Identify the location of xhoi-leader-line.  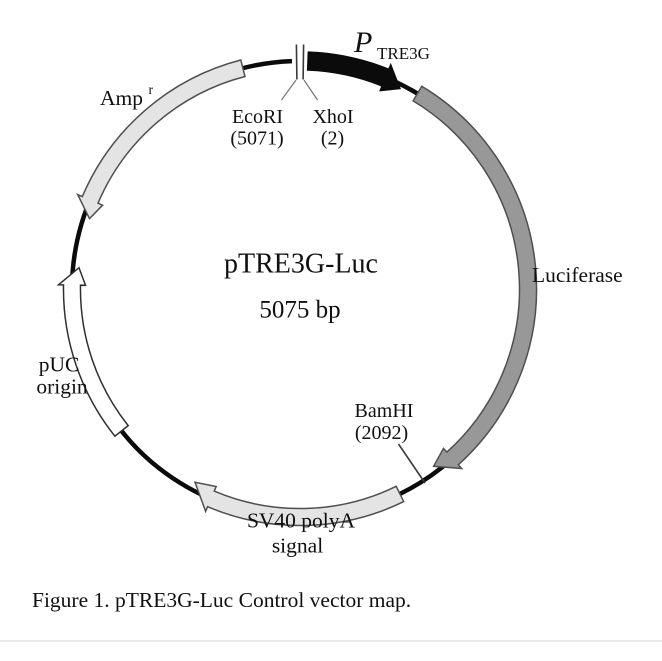
(310, 90).